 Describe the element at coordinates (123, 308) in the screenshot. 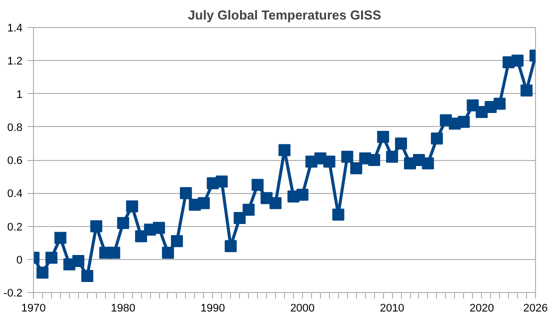

I see `x-tick-label: 1980` at that location.